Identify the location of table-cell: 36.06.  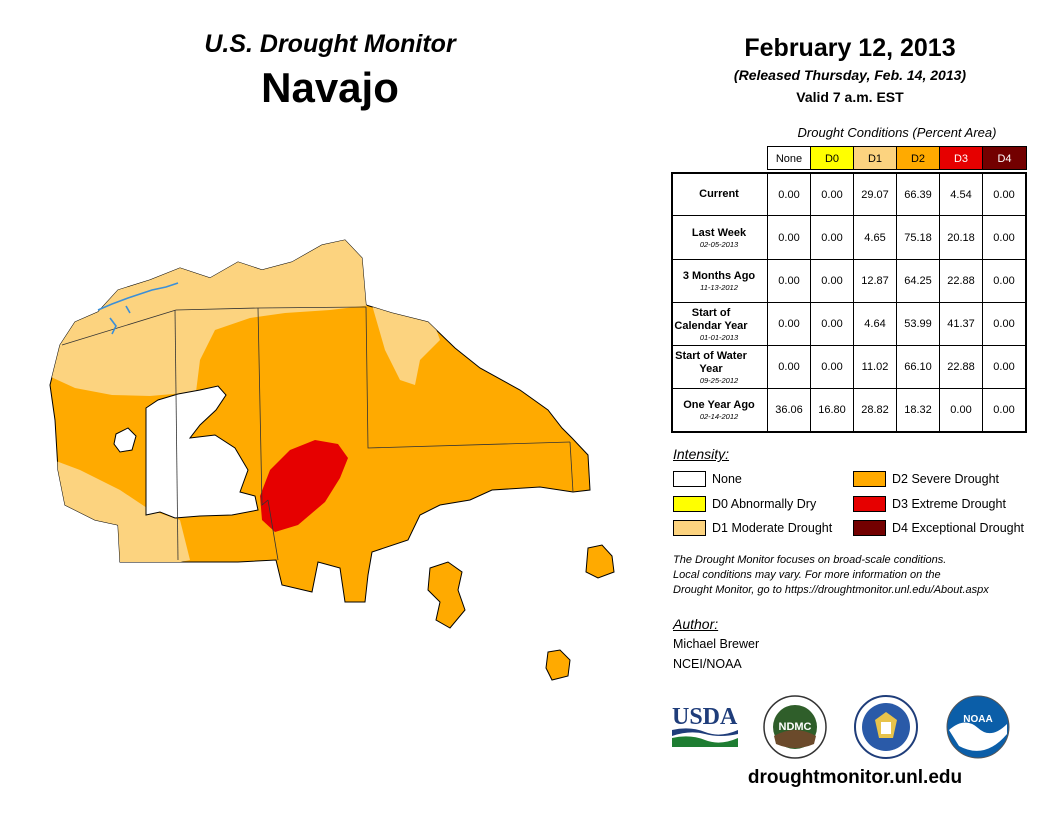
(789, 410).